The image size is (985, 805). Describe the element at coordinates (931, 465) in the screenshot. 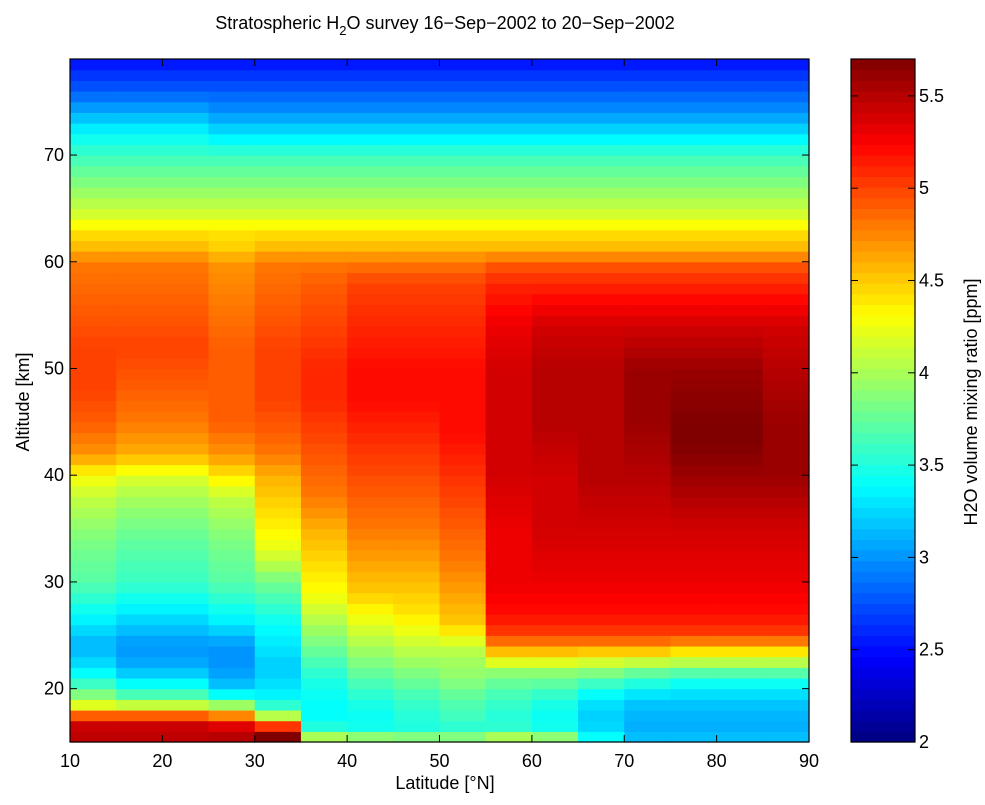

I see `colorbar-tick-label: 3.5` at that location.